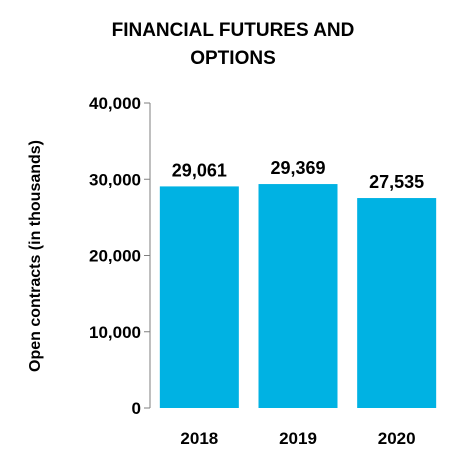 The width and height of the screenshot is (466, 471). Describe the element at coordinates (233, 58) in the screenshot. I see `chart-title-line-2: OPTIONS` at that location.